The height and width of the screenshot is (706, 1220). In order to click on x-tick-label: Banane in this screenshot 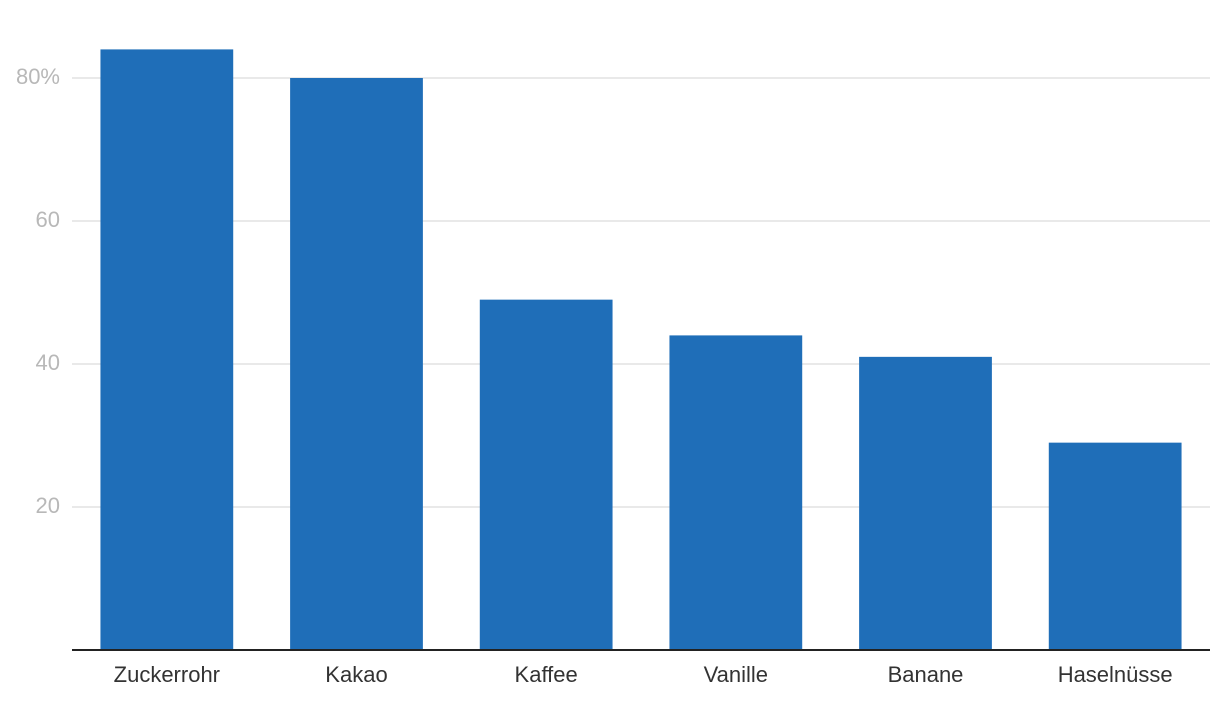, I will do `click(926, 674)`.